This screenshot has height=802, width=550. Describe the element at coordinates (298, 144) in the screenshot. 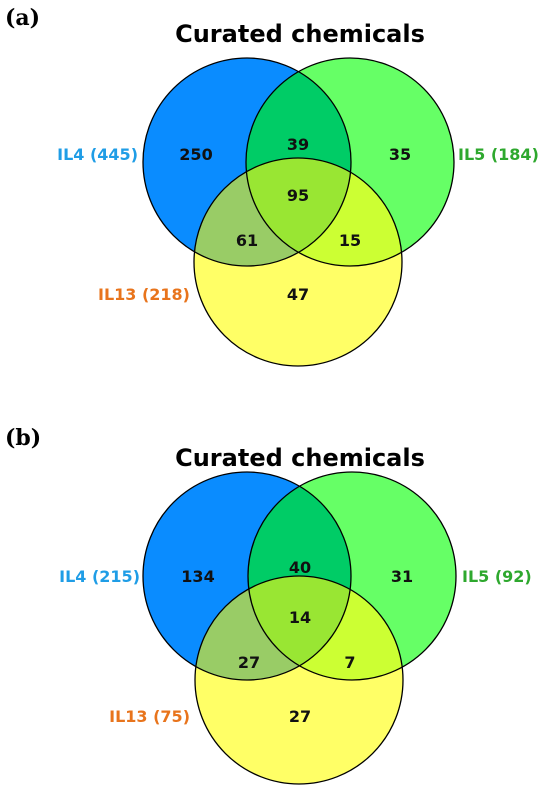

I see `count-il4-il5: 39` at that location.